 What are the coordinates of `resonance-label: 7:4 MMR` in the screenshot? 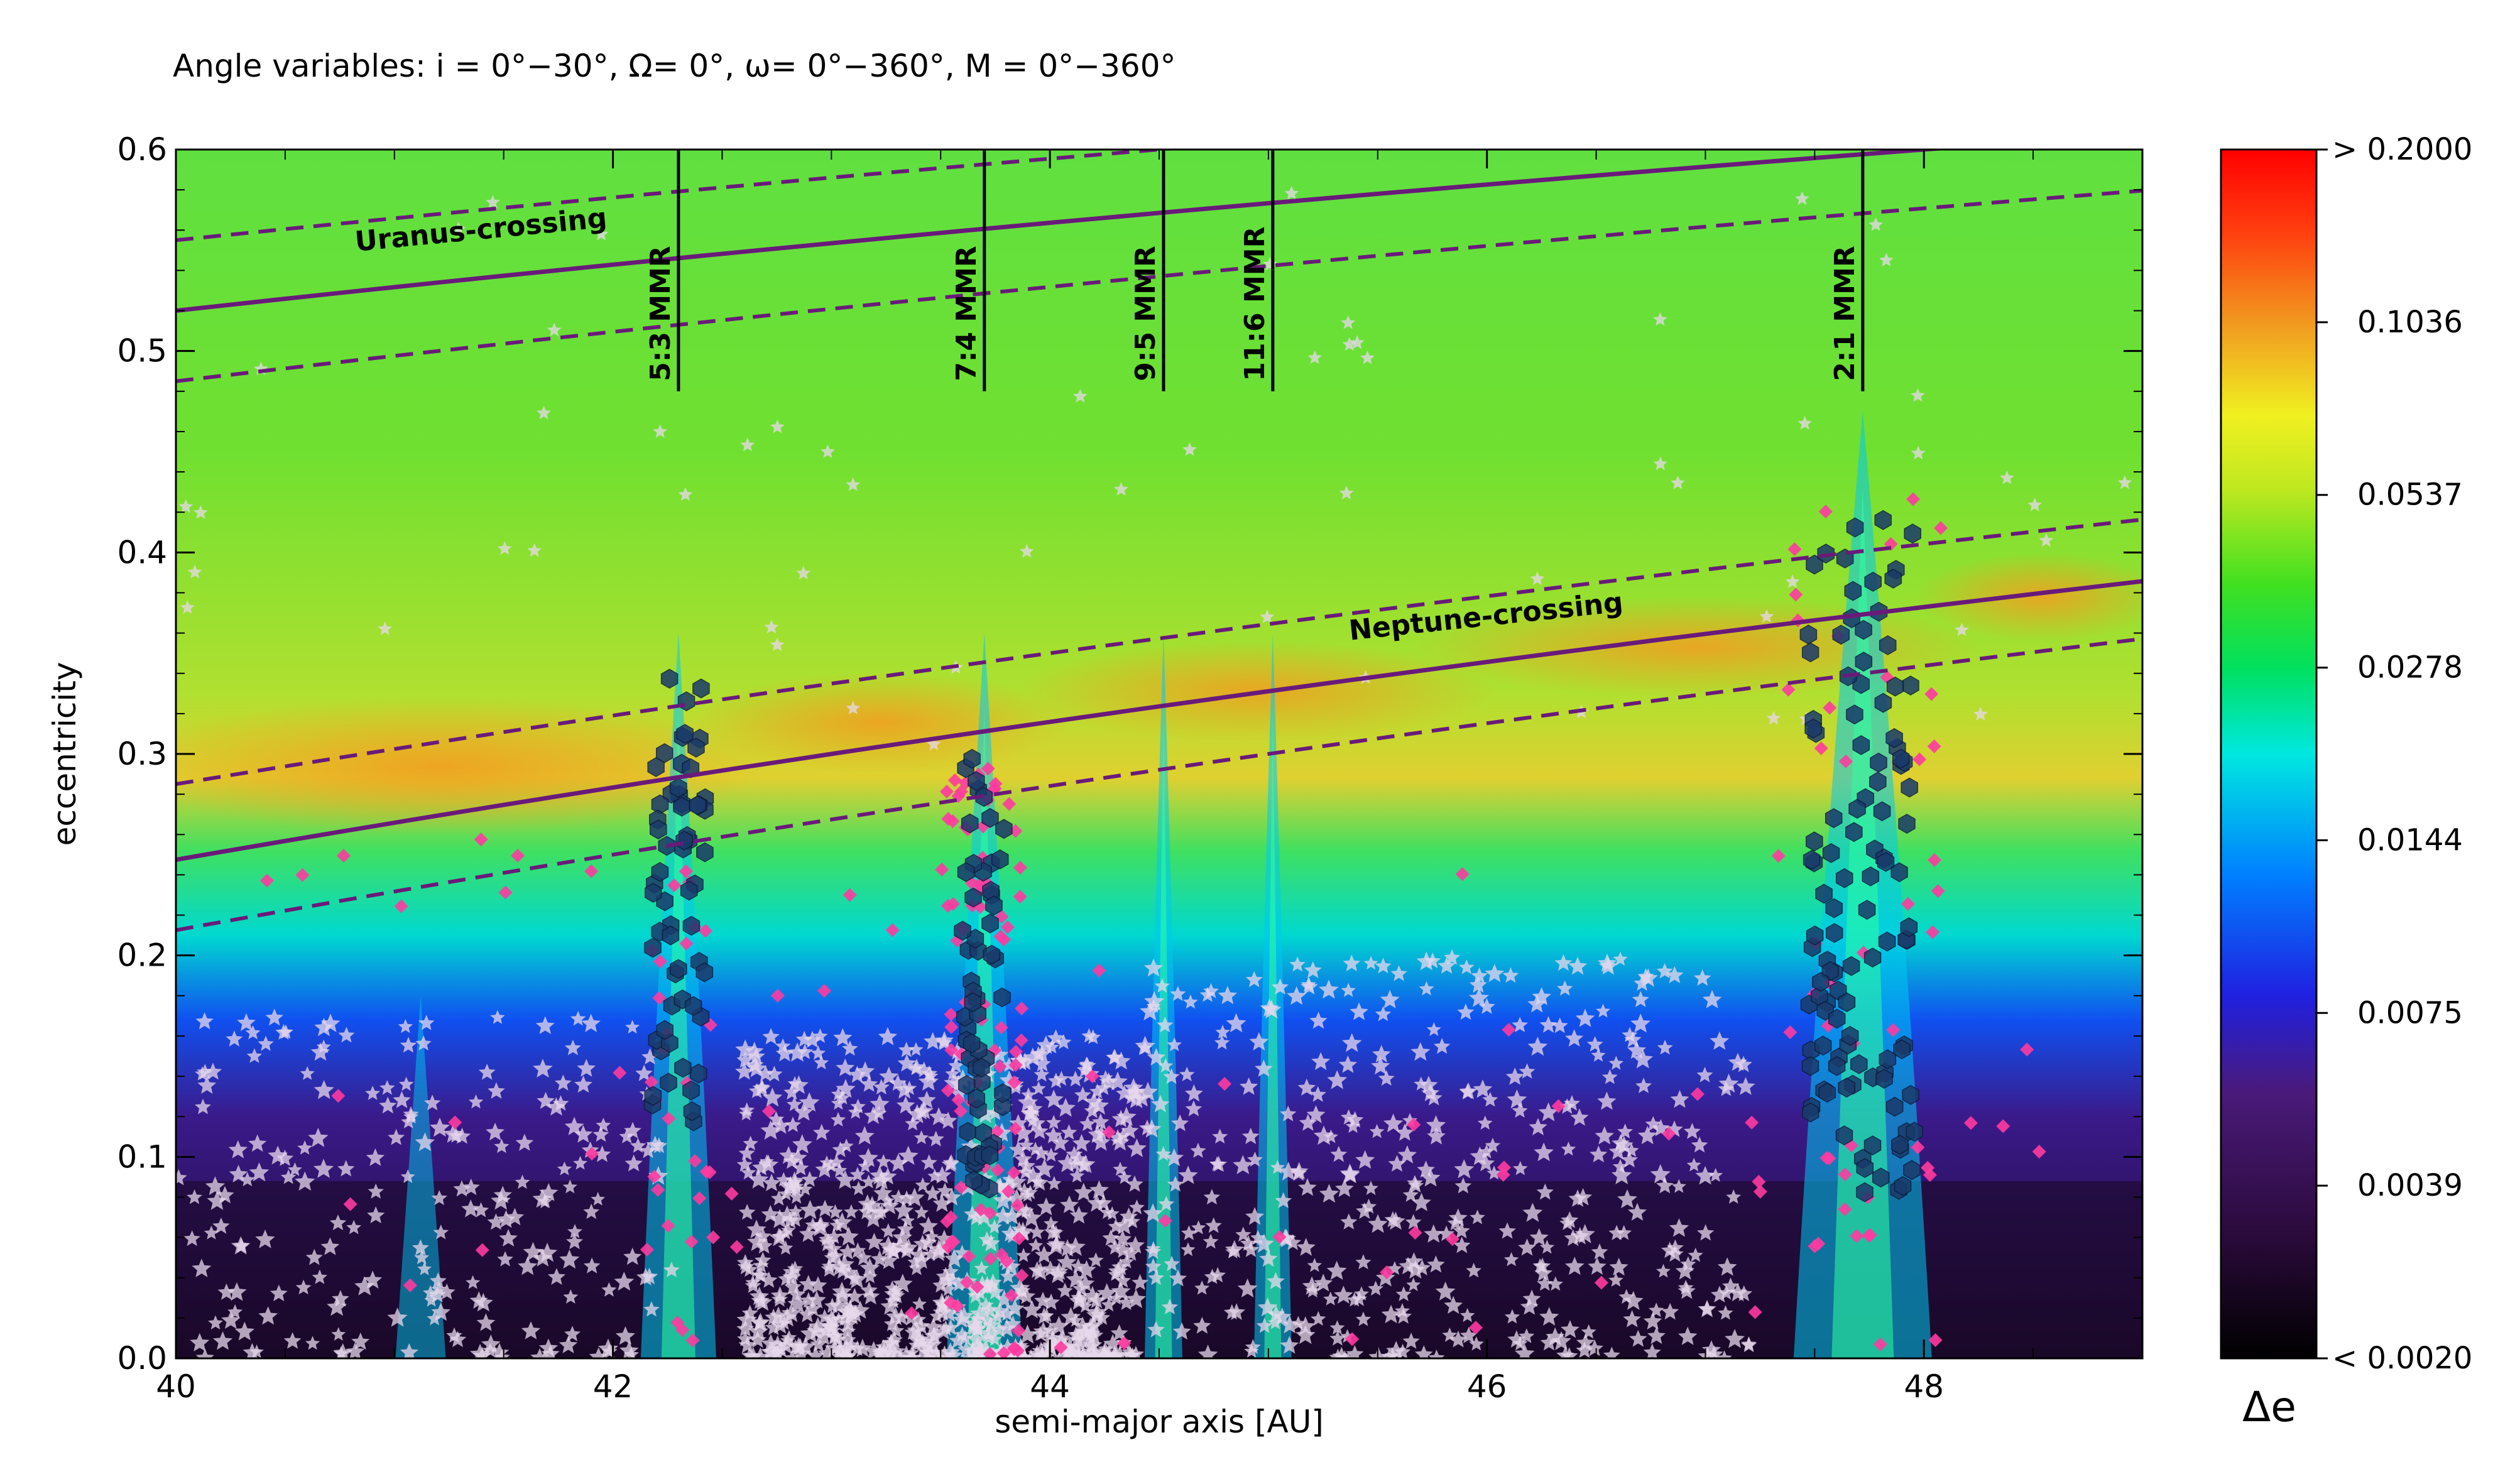 It's located at (967, 313).